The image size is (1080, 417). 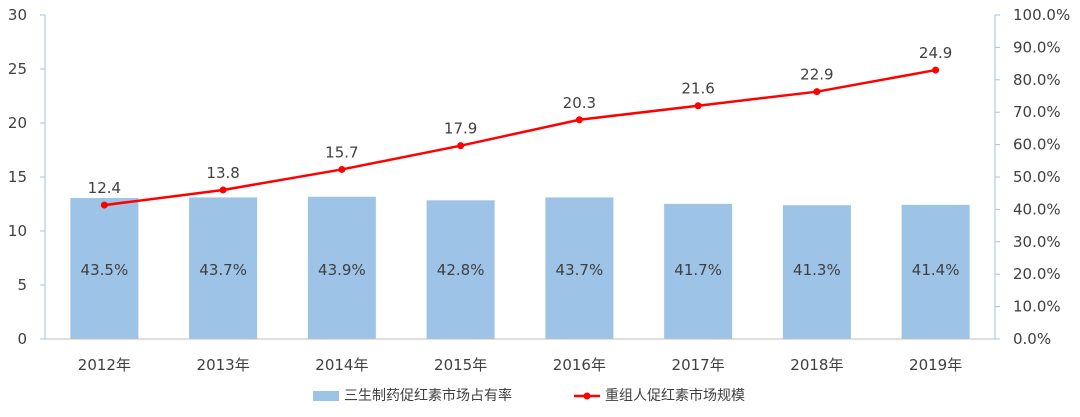 What do you see at coordinates (935, 365) in the screenshot?
I see `x-axis-tick-label: 2019年` at bounding box center [935, 365].